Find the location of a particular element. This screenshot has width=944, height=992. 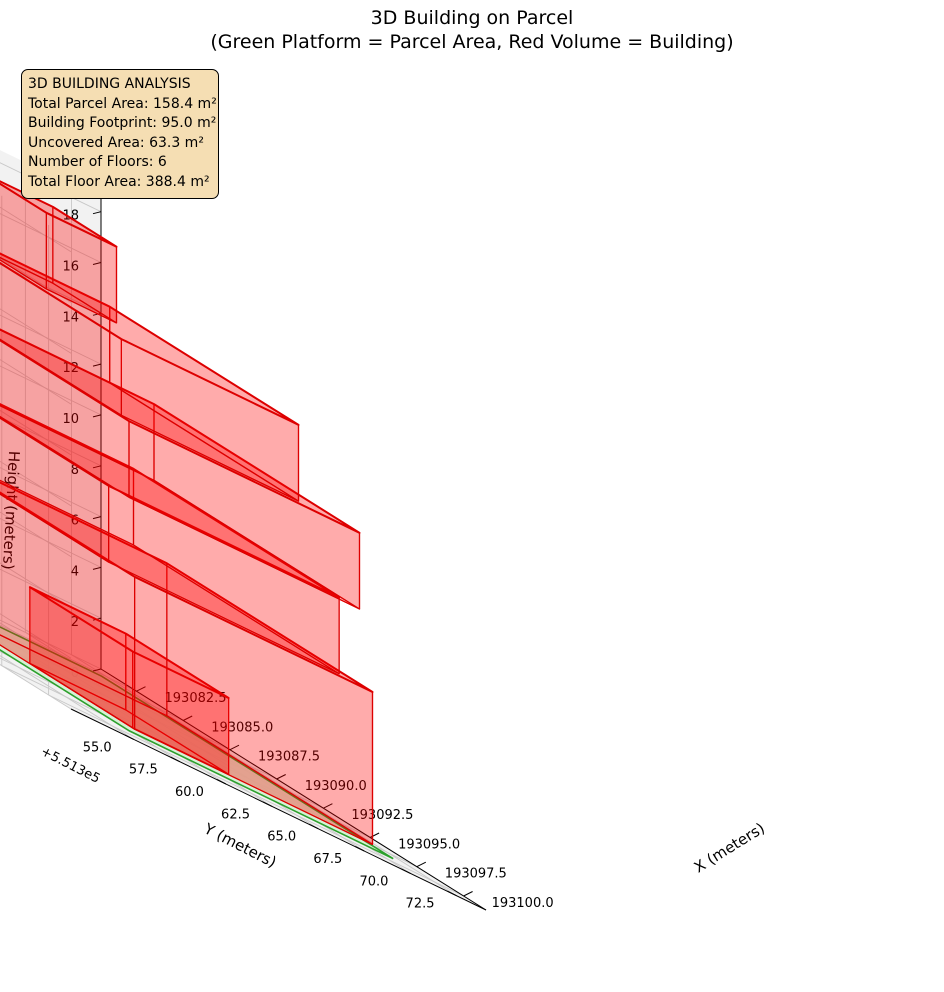

y-axis-line is located at coordinates (278, 809).